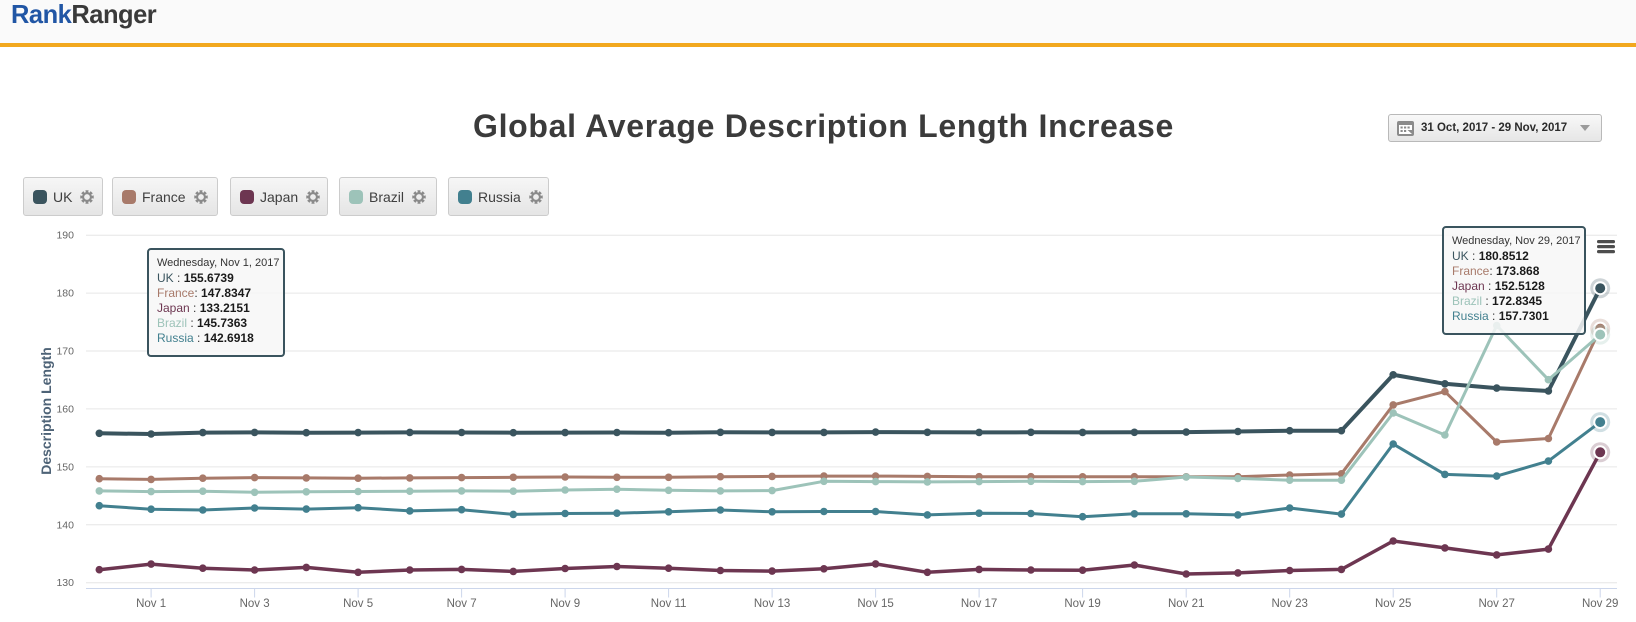 The width and height of the screenshot is (1636, 622). What do you see at coordinates (1393, 604) in the screenshot?
I see `svg-text: Nov 25` at bounding box center [1393, 604].